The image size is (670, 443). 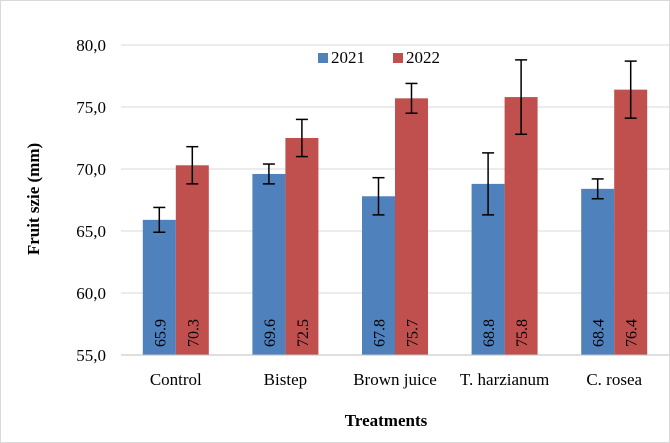 What do you see at coordinates (489, 333) in the screenshot?
I see `data-label: 68.8` at bounding box center [489, 333].